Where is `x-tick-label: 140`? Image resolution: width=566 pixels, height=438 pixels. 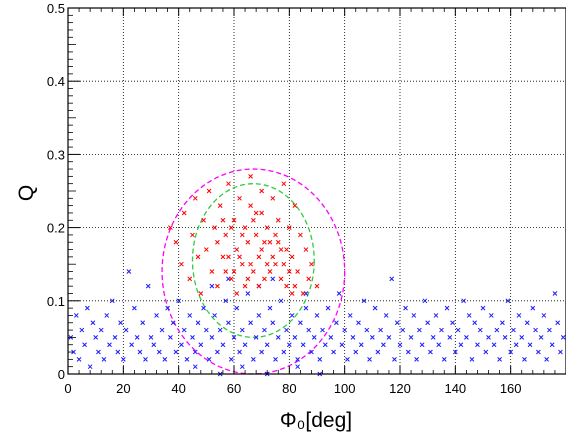 x-tick-label: 140 is located at coordinates (455, 388).